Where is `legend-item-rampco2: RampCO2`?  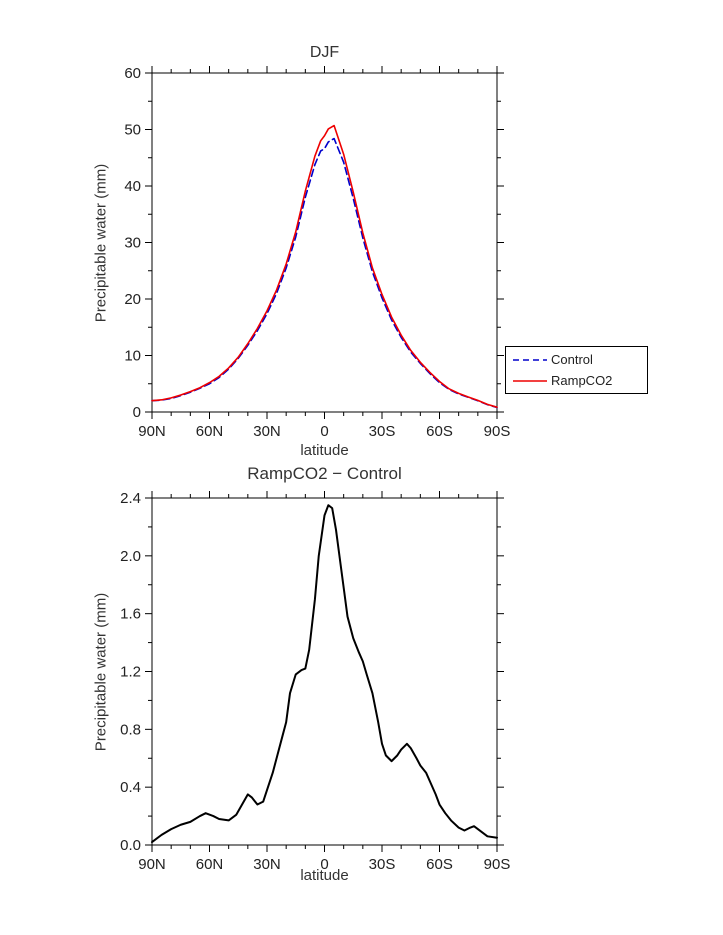
legend-item-rampco2: RampCO2 is located at coordinates (576, 380).